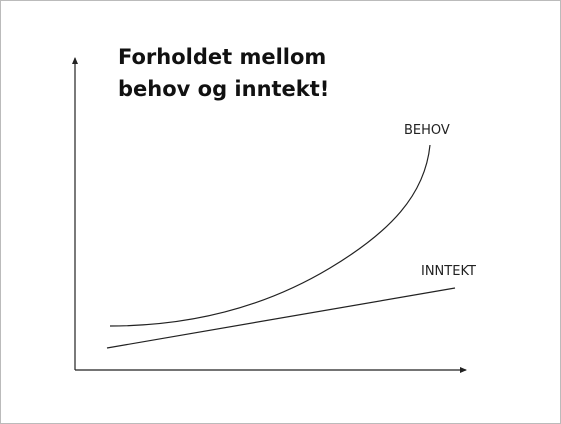  What do you see at coordinates (427, 130) in the screenshot?
I see `curve-label: BEHOV` at bounding box center [427, 130].